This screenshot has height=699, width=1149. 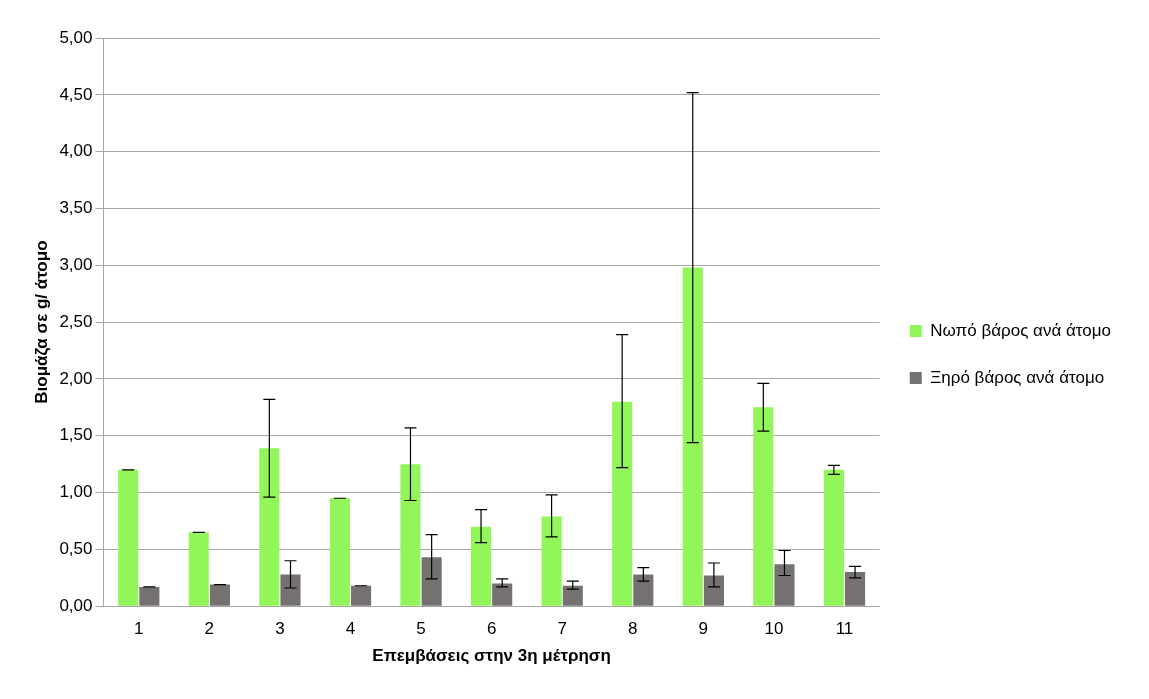 What do you see at coordinates (209, 629) in the screenshot?
I see `x-tick-label: 2` at bounding box center [209, 629].